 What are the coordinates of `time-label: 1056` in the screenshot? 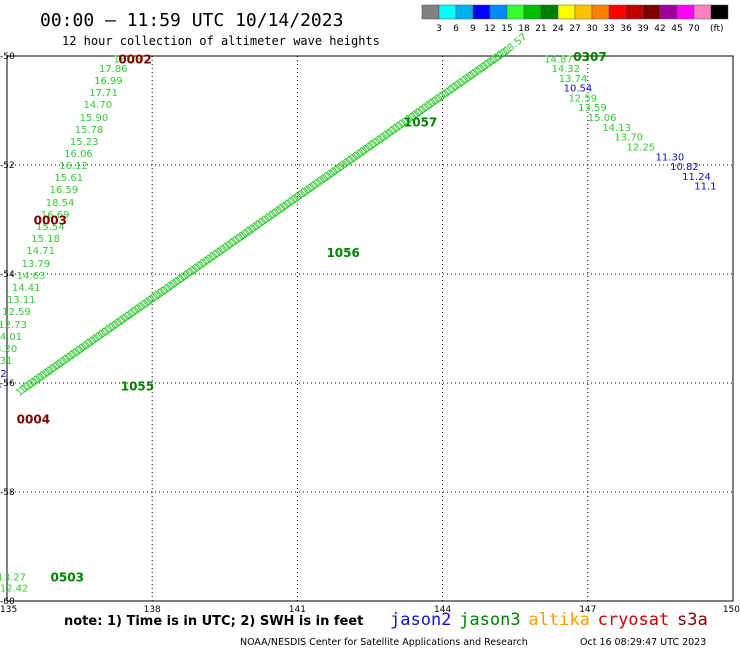 It's located at (342, 253).